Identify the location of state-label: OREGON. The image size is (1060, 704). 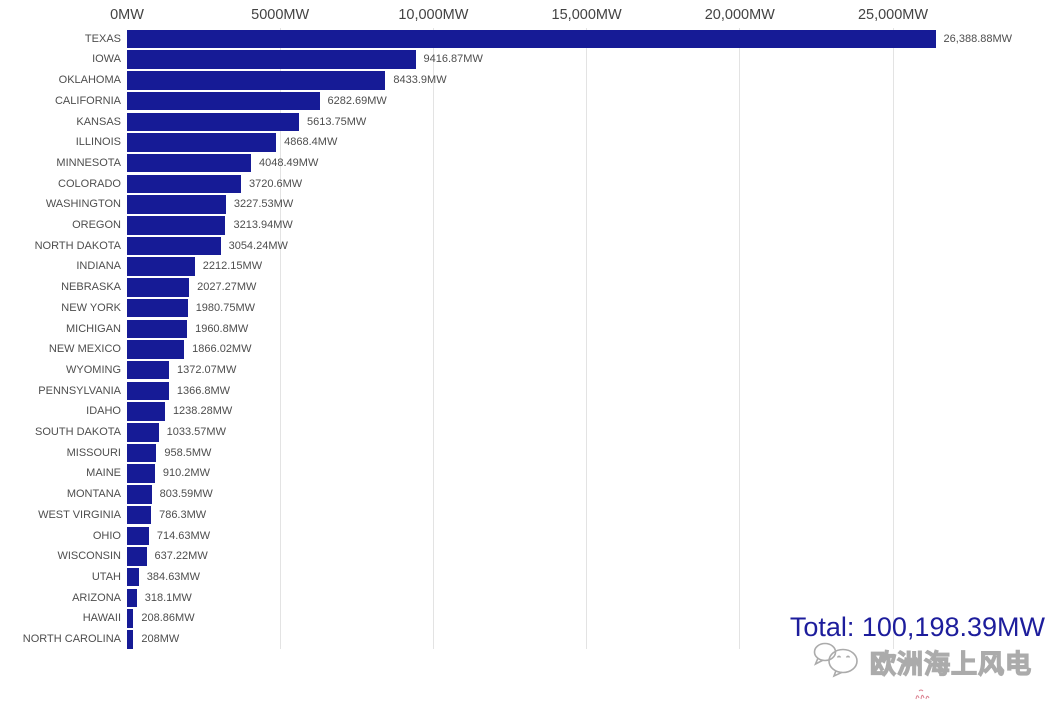
(96, 225).